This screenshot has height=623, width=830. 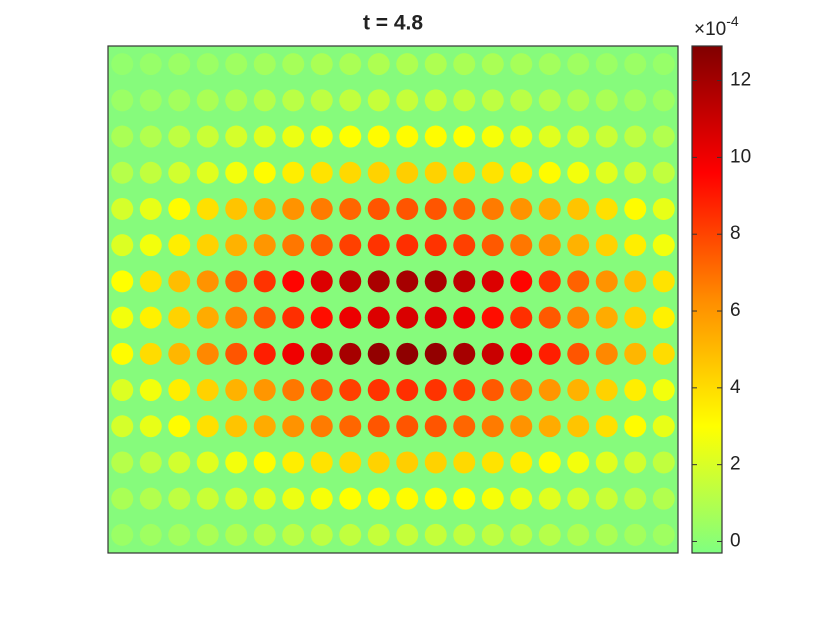 I want to click on colorbar-tick-label: 6, so click(x=735, y=310).